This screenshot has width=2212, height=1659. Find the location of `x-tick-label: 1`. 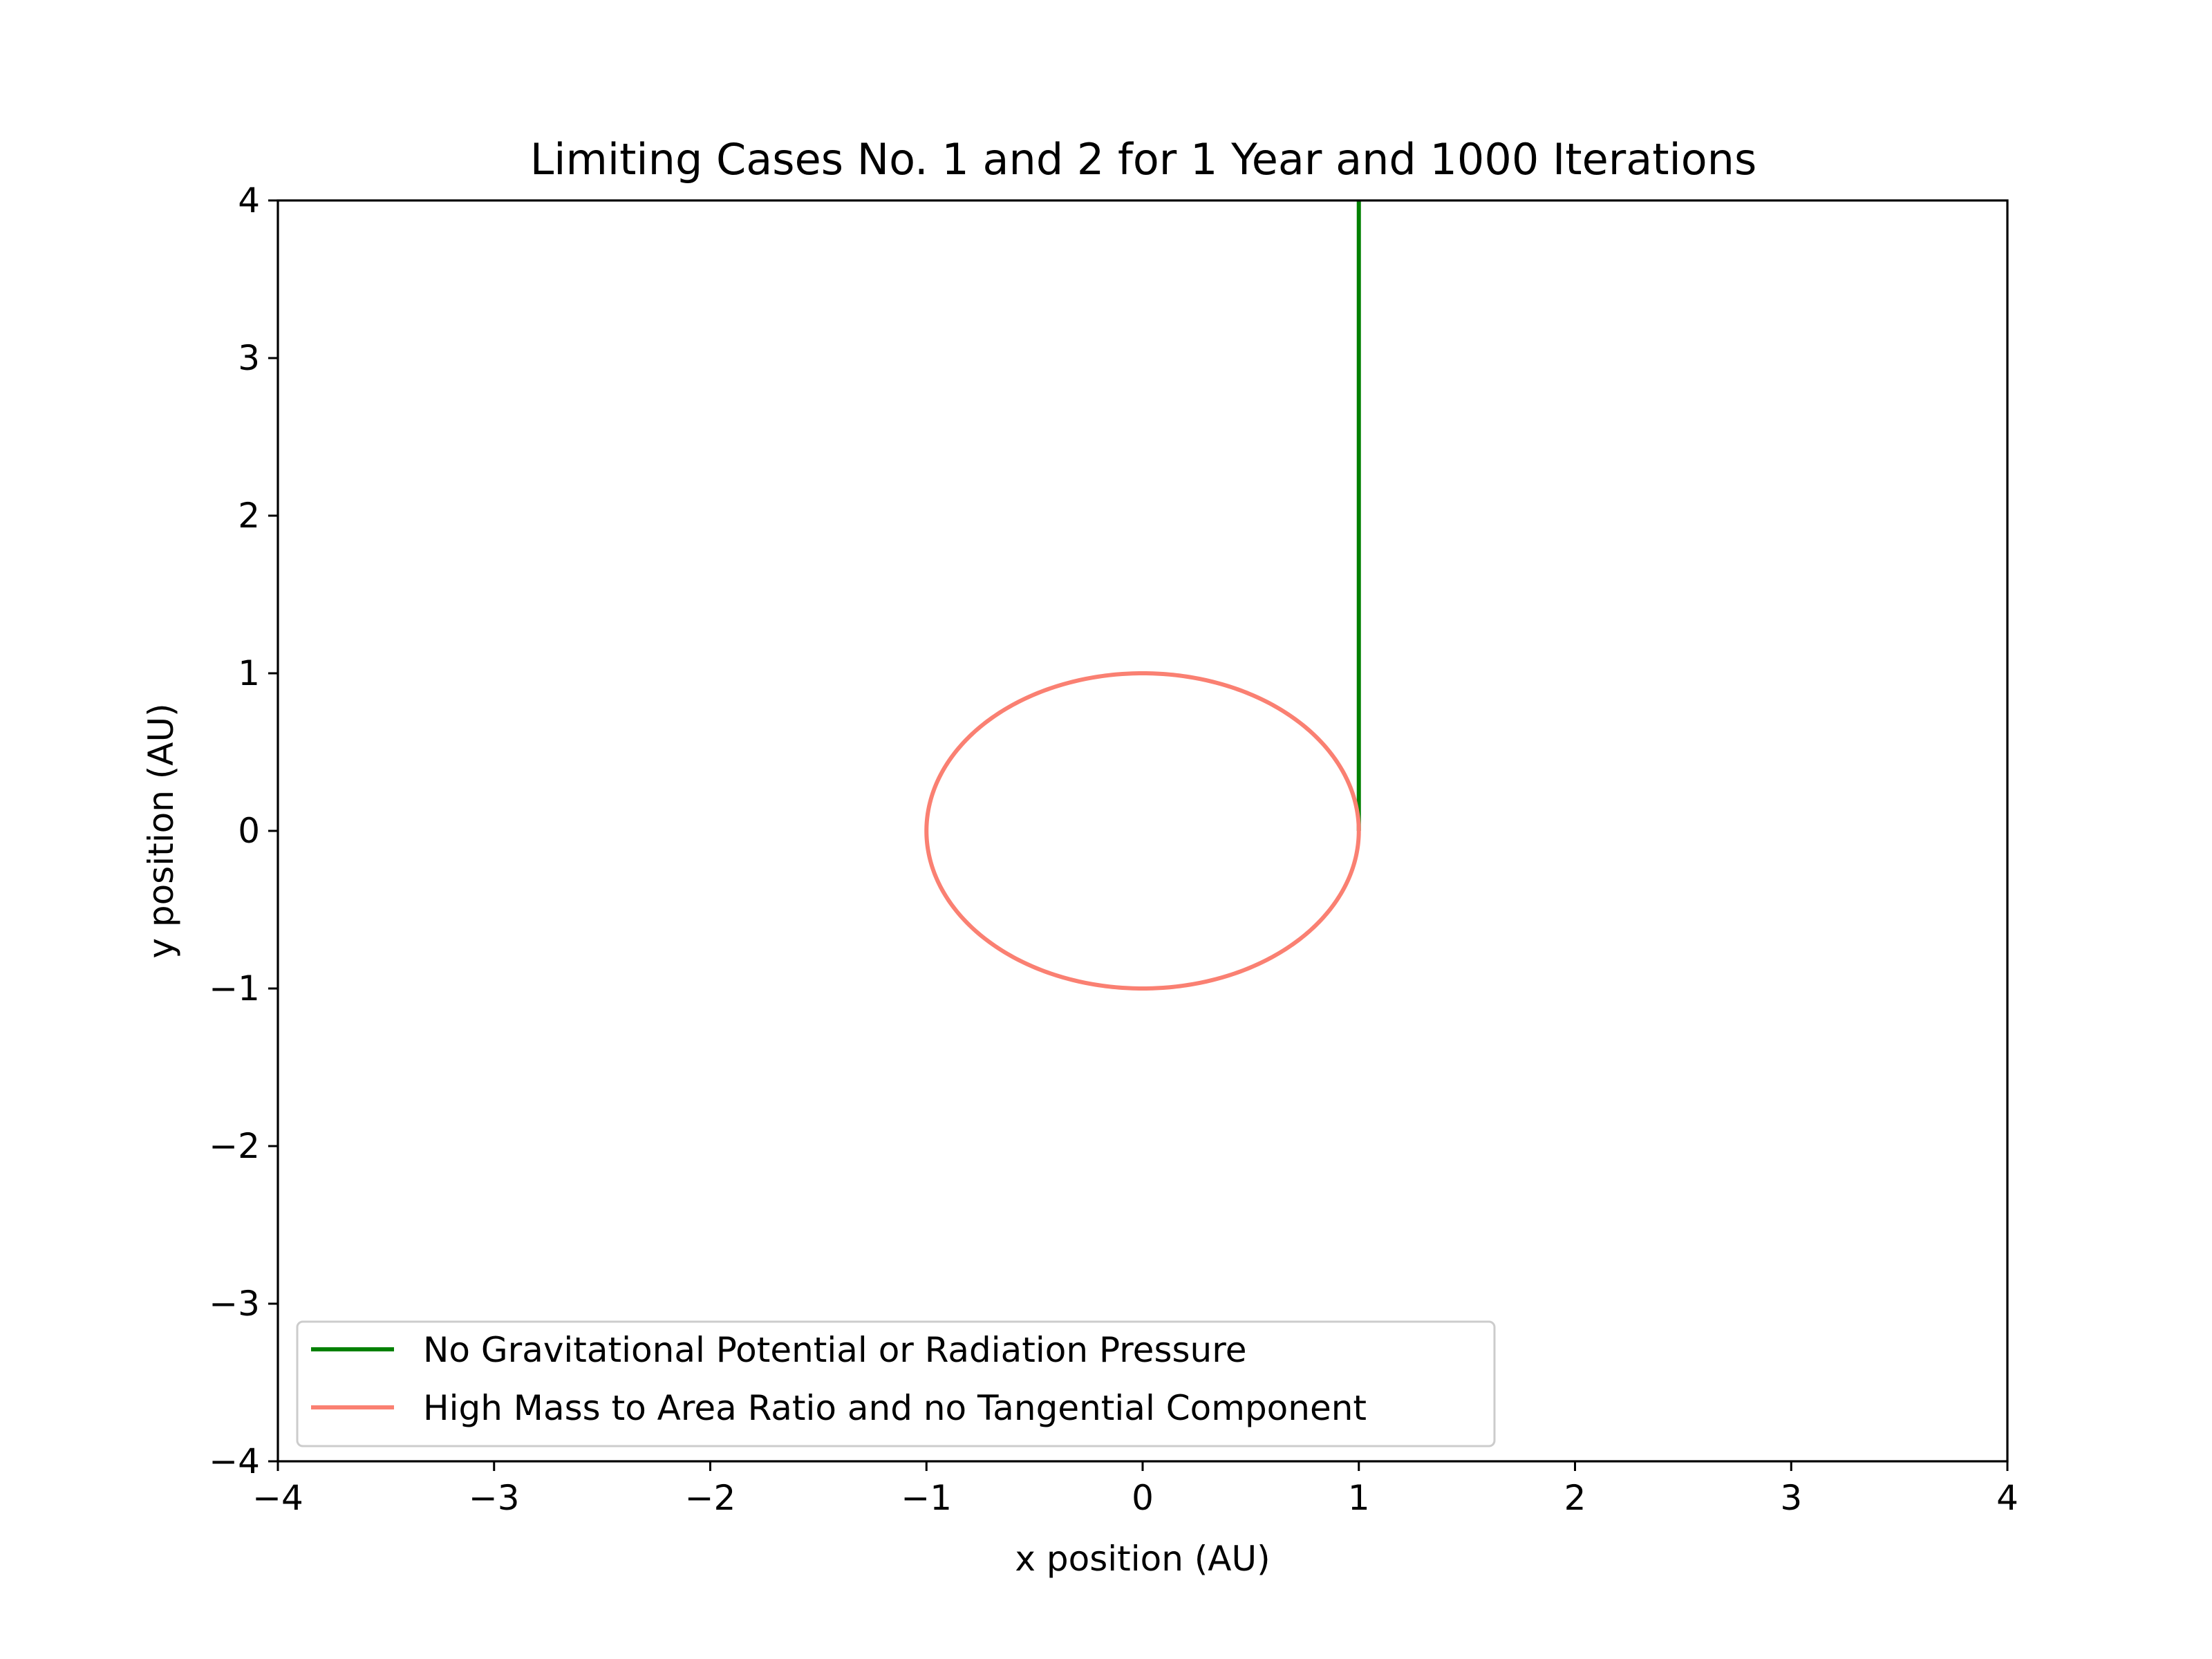

x-tick-label: 1 is located at coordinates (1359, 1498).